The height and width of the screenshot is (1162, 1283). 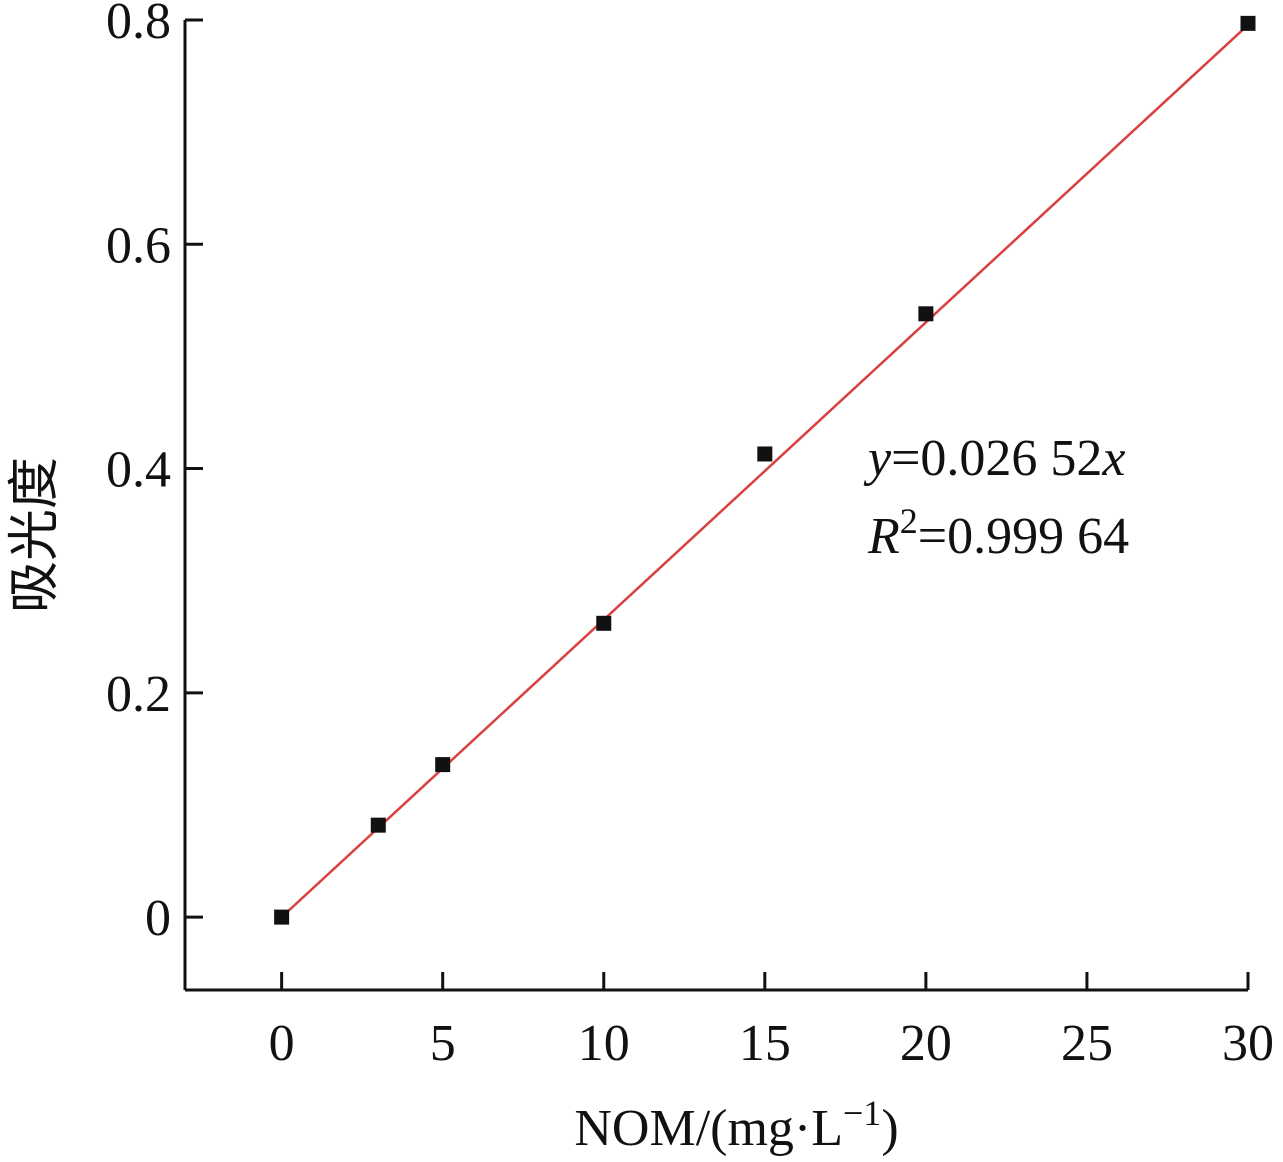 I want to click on y-tick-label: 0.8, so click(x=138, y=25).